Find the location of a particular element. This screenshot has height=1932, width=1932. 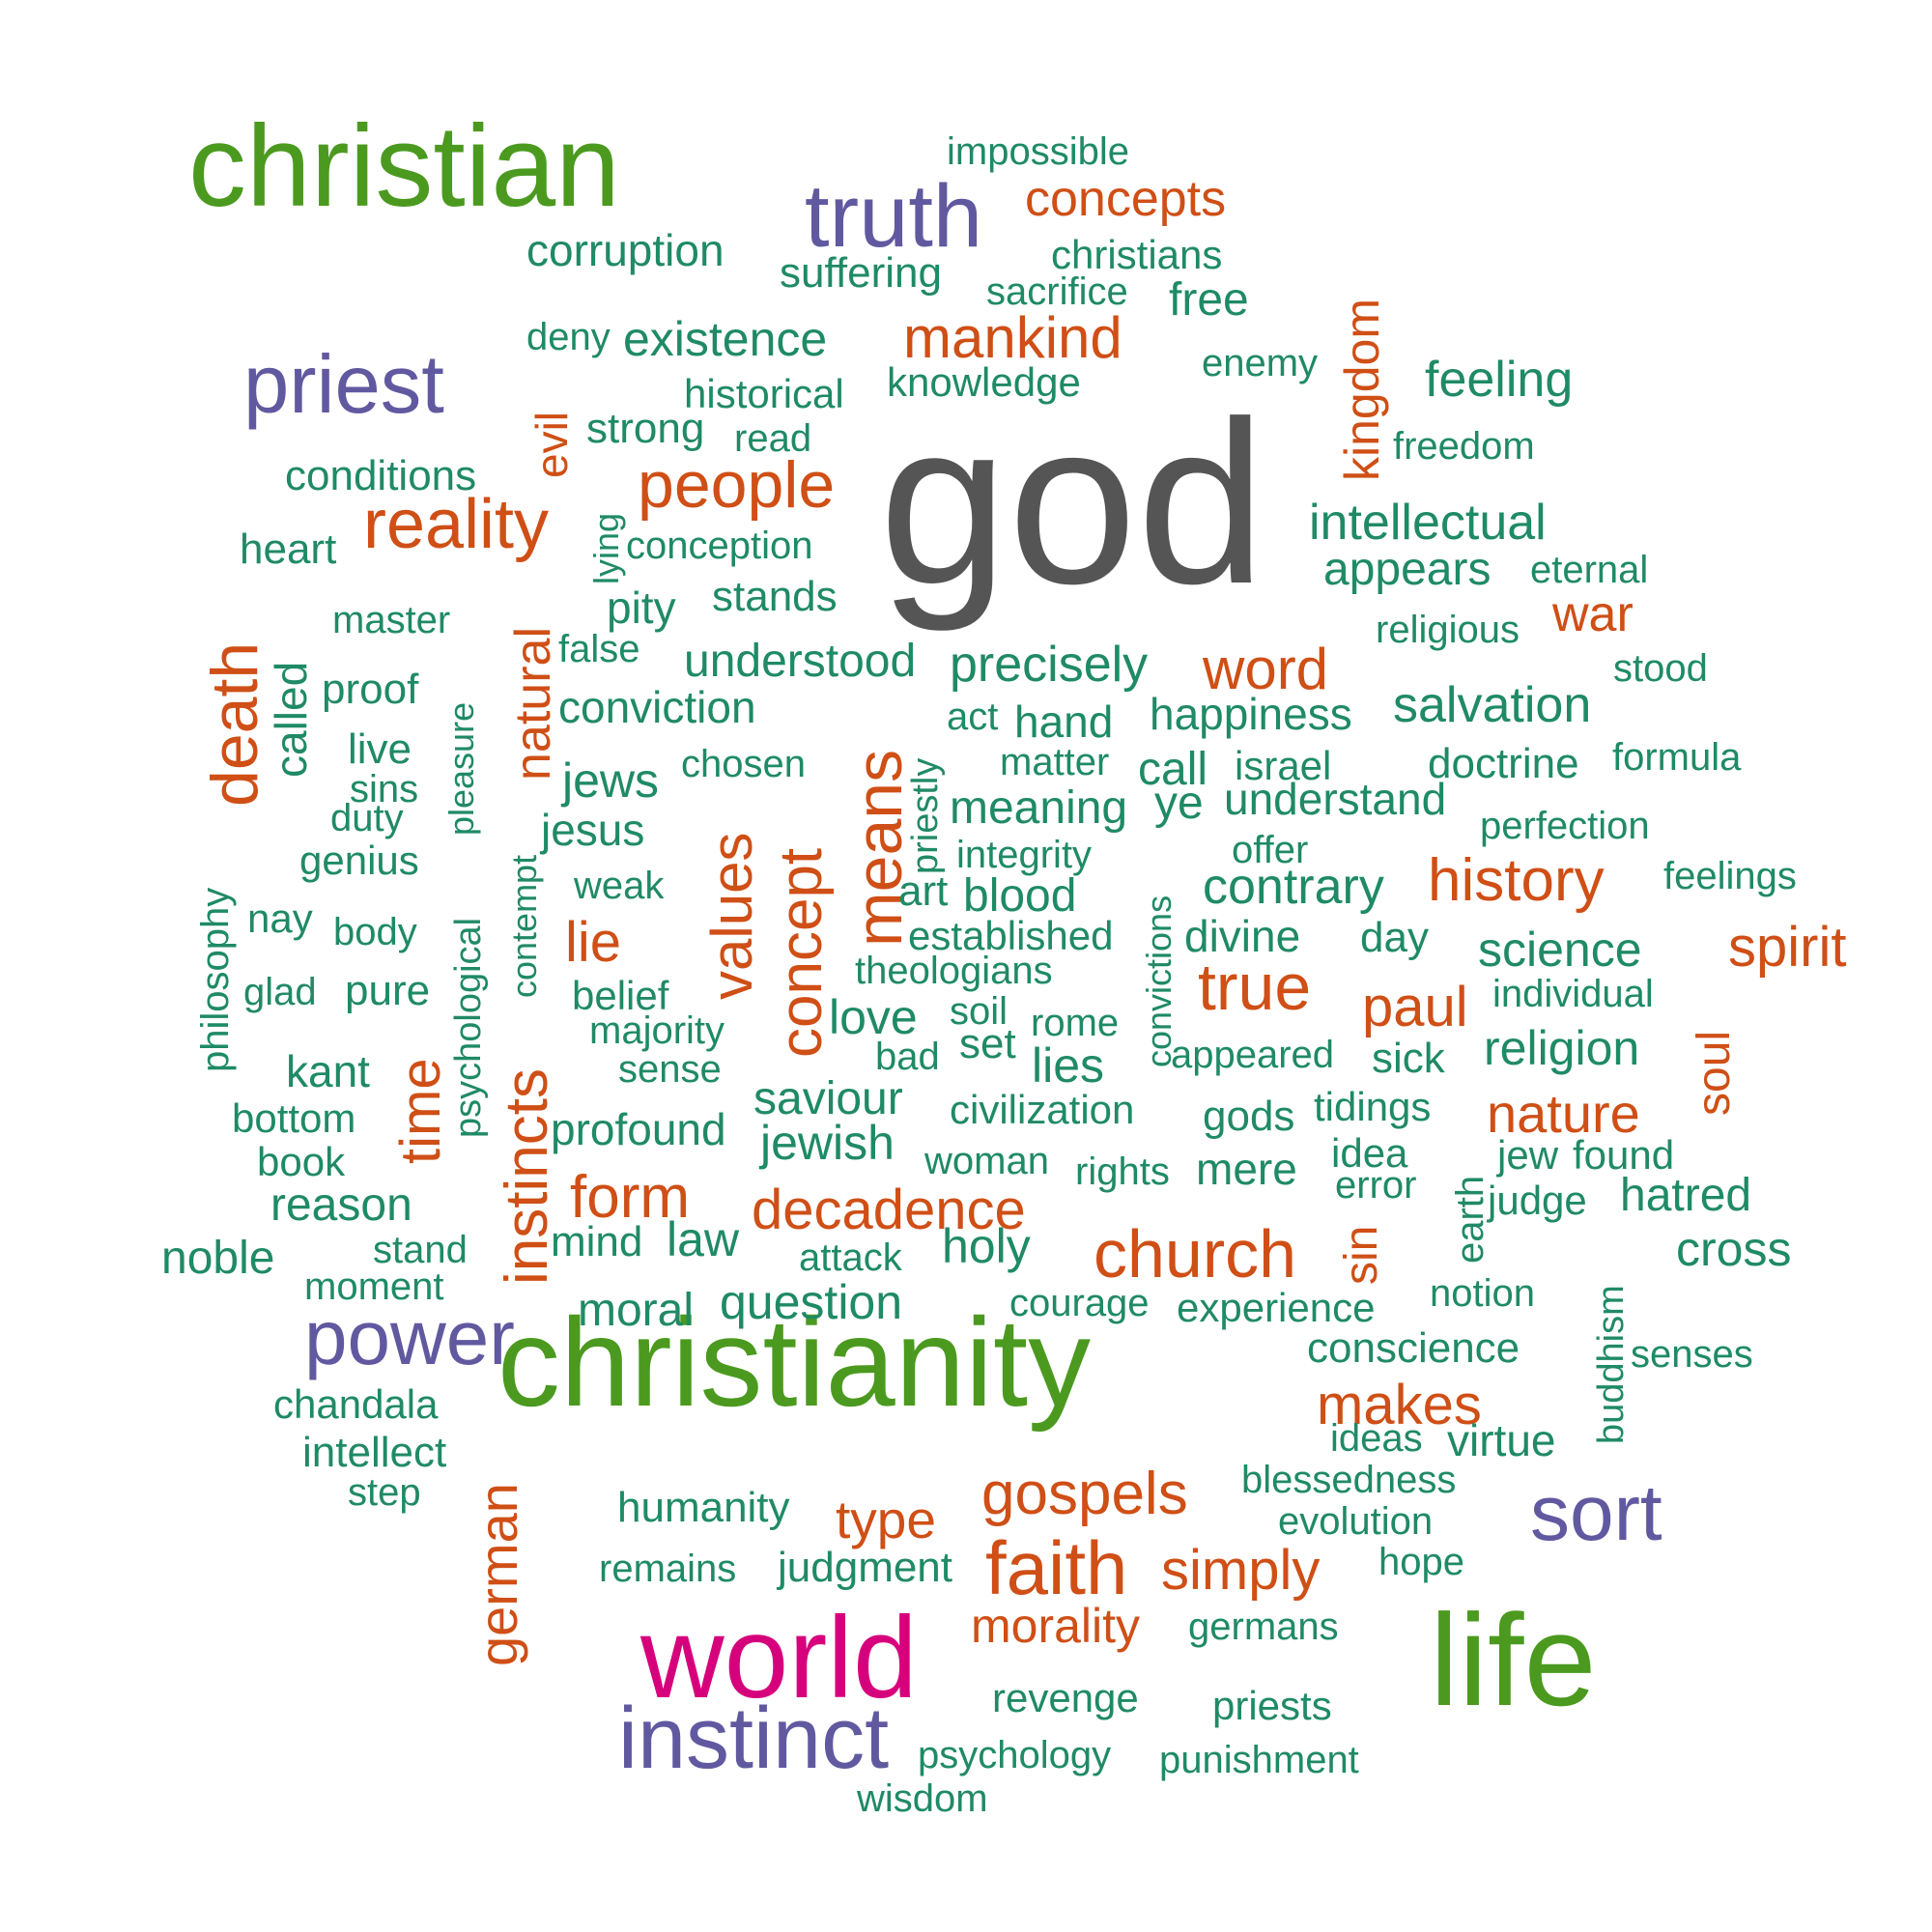

word-free: free is located at coordinates (1209, 300).